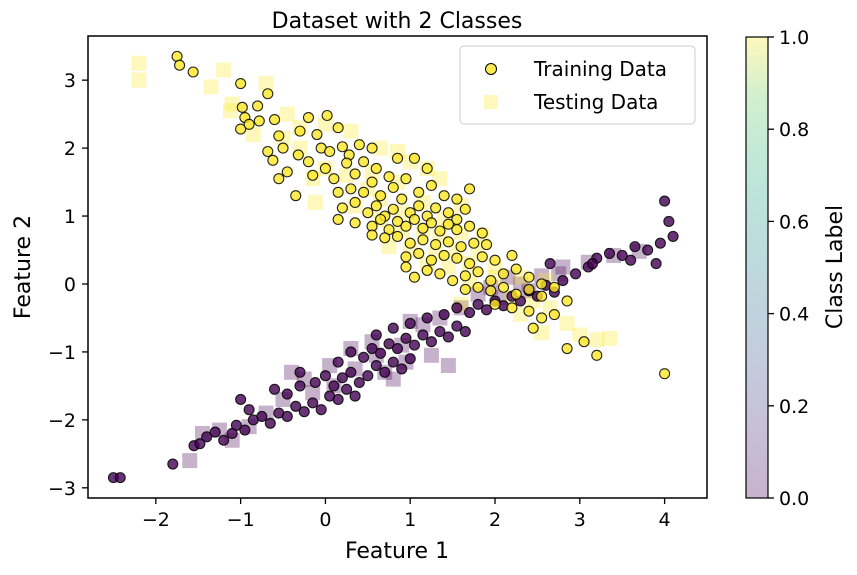  What do you see at coordinates (62, 421) in the screenshot?
I see `y-tick-label: −2` at bounding box center [62, 421].